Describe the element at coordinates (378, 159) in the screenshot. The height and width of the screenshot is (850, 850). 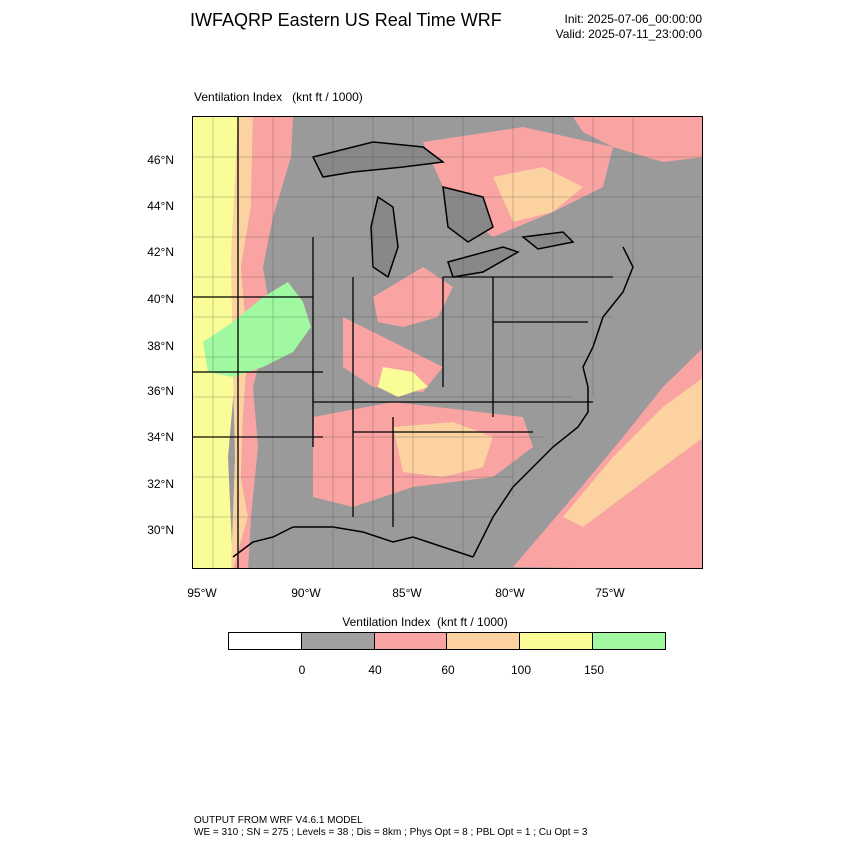
I see `lake-superior` at that location.